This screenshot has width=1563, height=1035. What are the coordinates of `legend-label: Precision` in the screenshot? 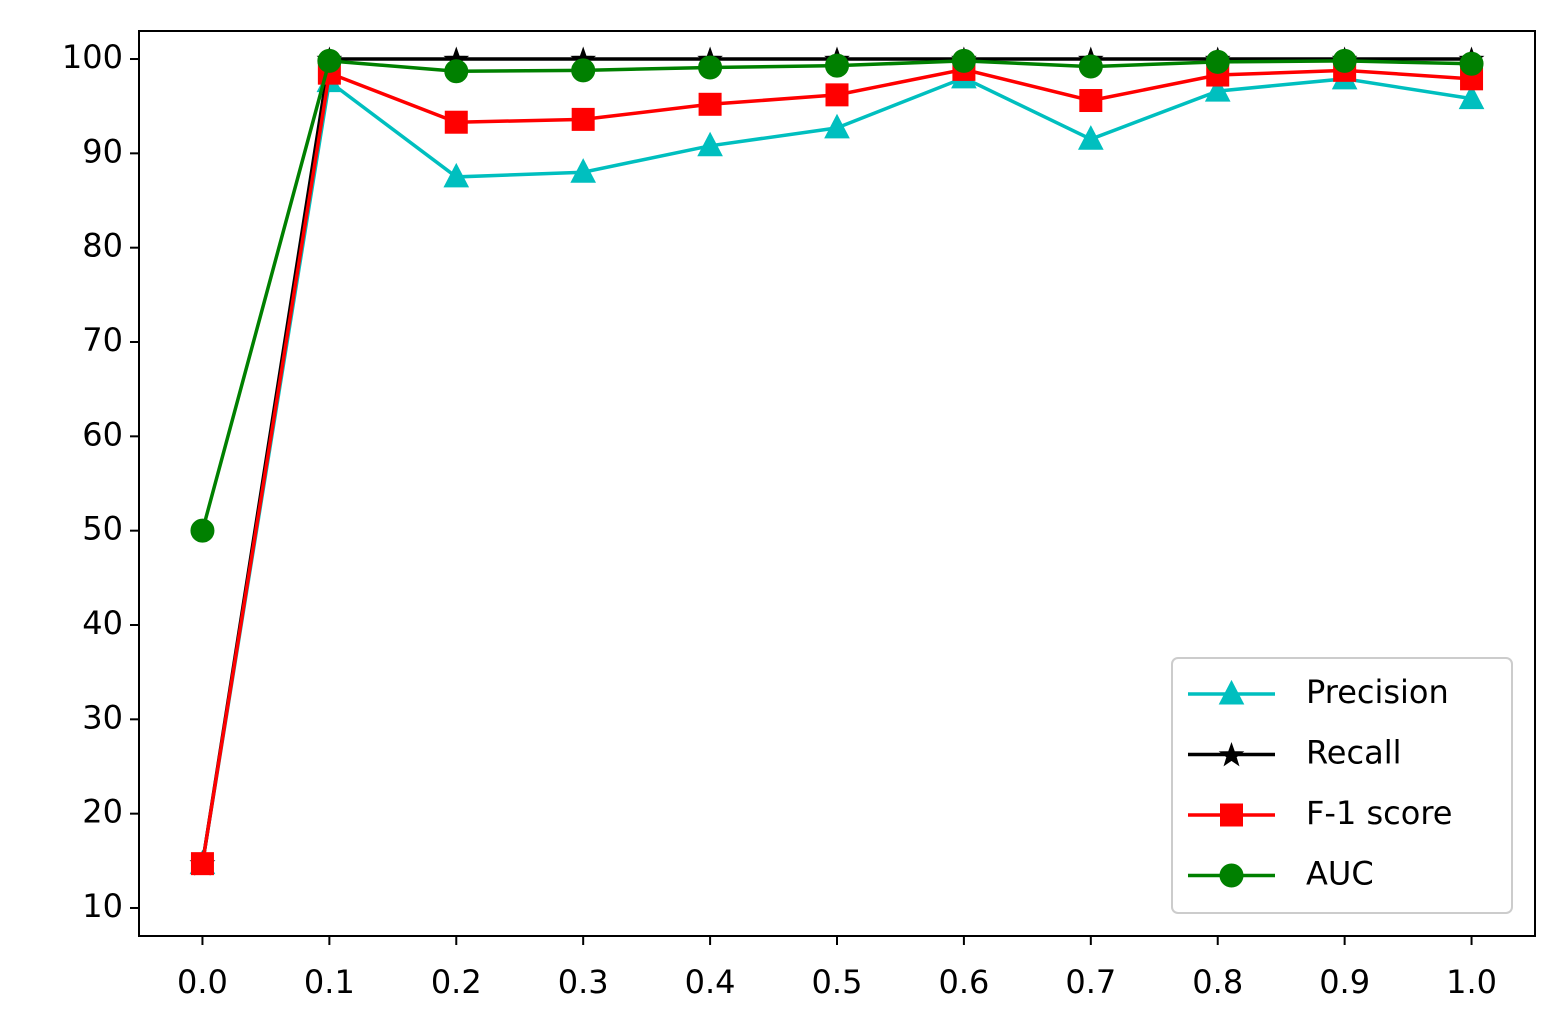 It's located at (1377, 692).